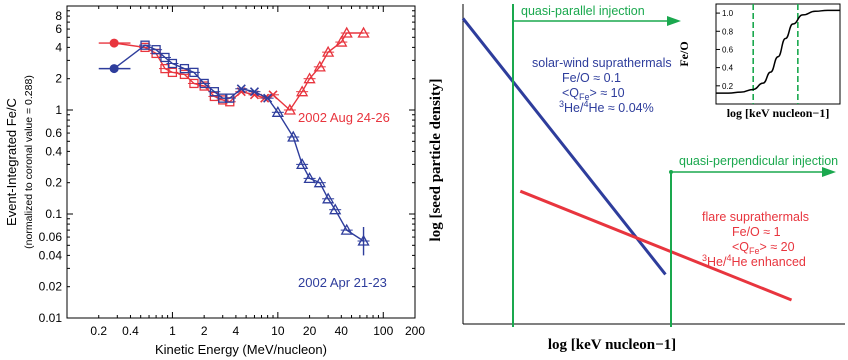  What do you see at coordinates (53, 133) in the screenshot?
I see `y-tick-label: 0.6` at bounding box center [53, 133].